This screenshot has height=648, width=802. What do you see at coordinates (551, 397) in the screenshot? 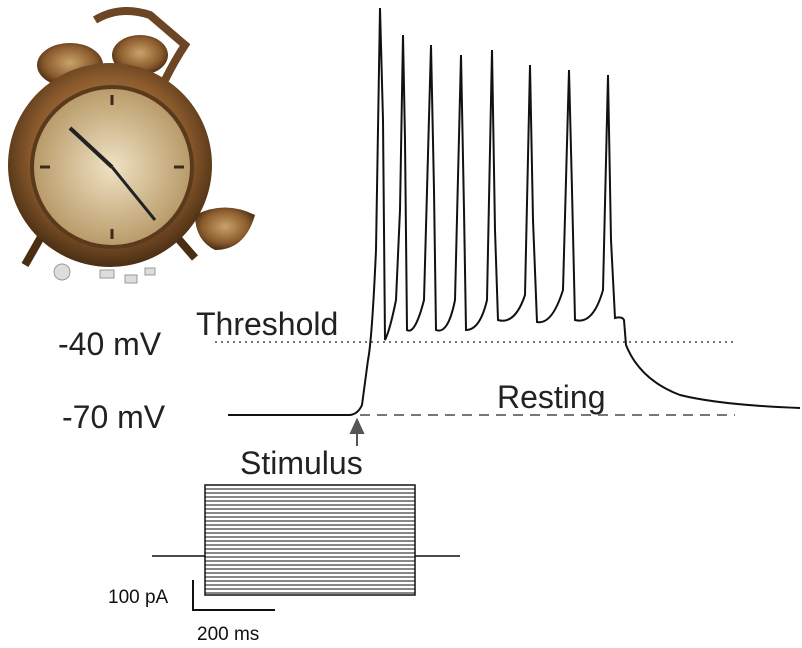
I see `resting-label: Resting` at bounding box center [551, 397].